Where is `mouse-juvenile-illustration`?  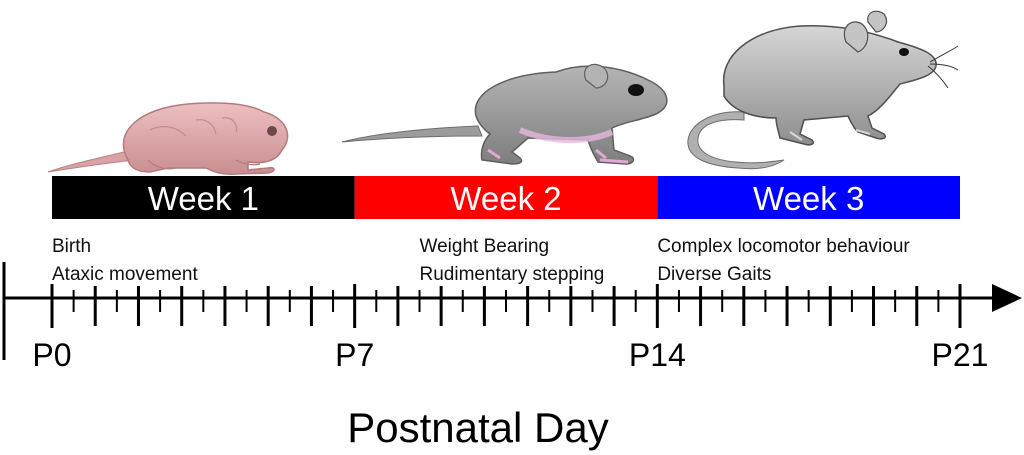
mouse-juvenile-illustration is located at coordinates (504, 114).